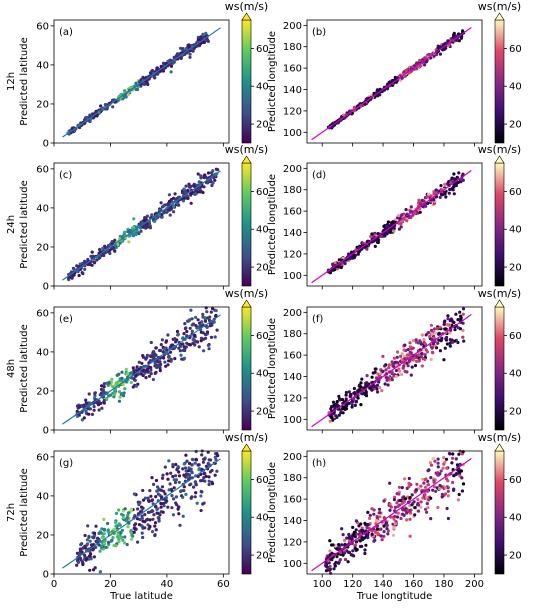 This screenshot has width=550, height=611. I want to click on y-tick-label: 100, so click(292, 564).